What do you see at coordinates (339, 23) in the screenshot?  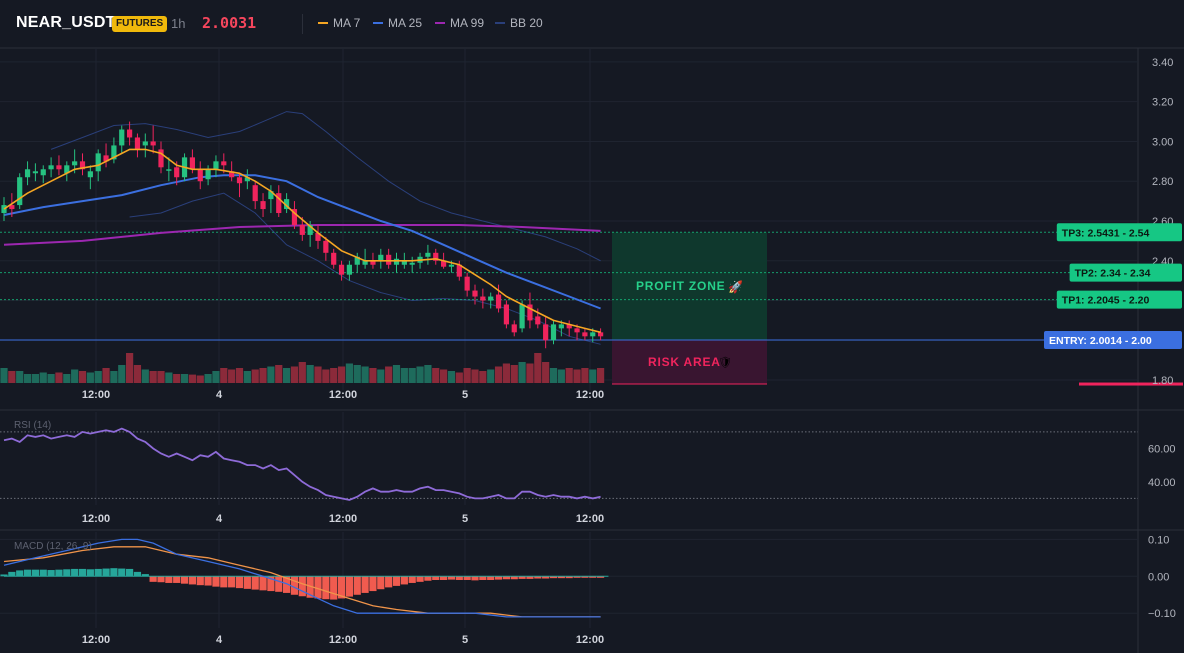 I see `legend-ma7: MA 7` at bounding box center [339, 23].